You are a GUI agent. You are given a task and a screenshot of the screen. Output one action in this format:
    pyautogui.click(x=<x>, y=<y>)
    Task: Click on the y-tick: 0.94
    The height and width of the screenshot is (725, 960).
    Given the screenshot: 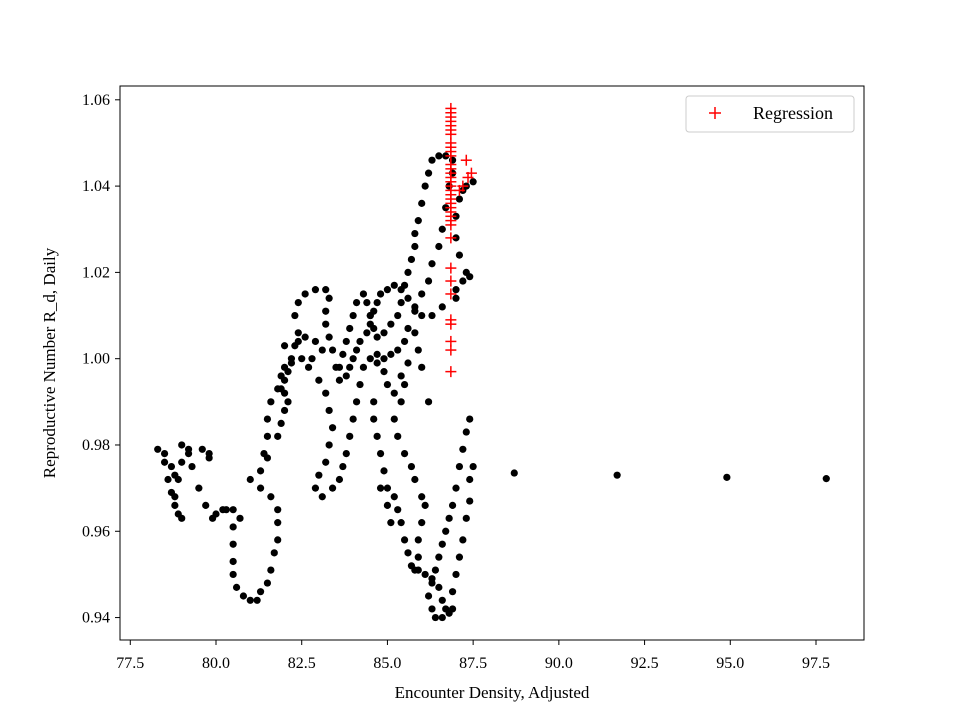 What is the action you would take?
    pyautogui.click(x=101, y=618)
    